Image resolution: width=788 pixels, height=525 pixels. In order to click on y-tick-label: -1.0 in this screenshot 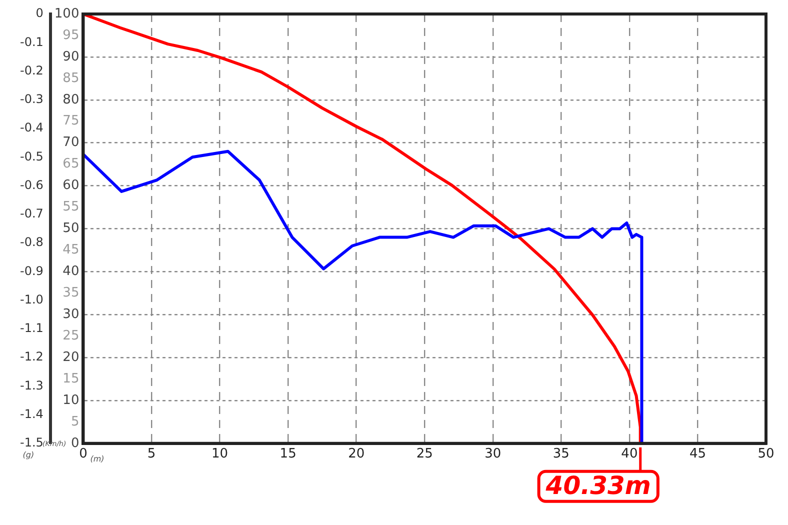, I will do `click(32, 299)`.